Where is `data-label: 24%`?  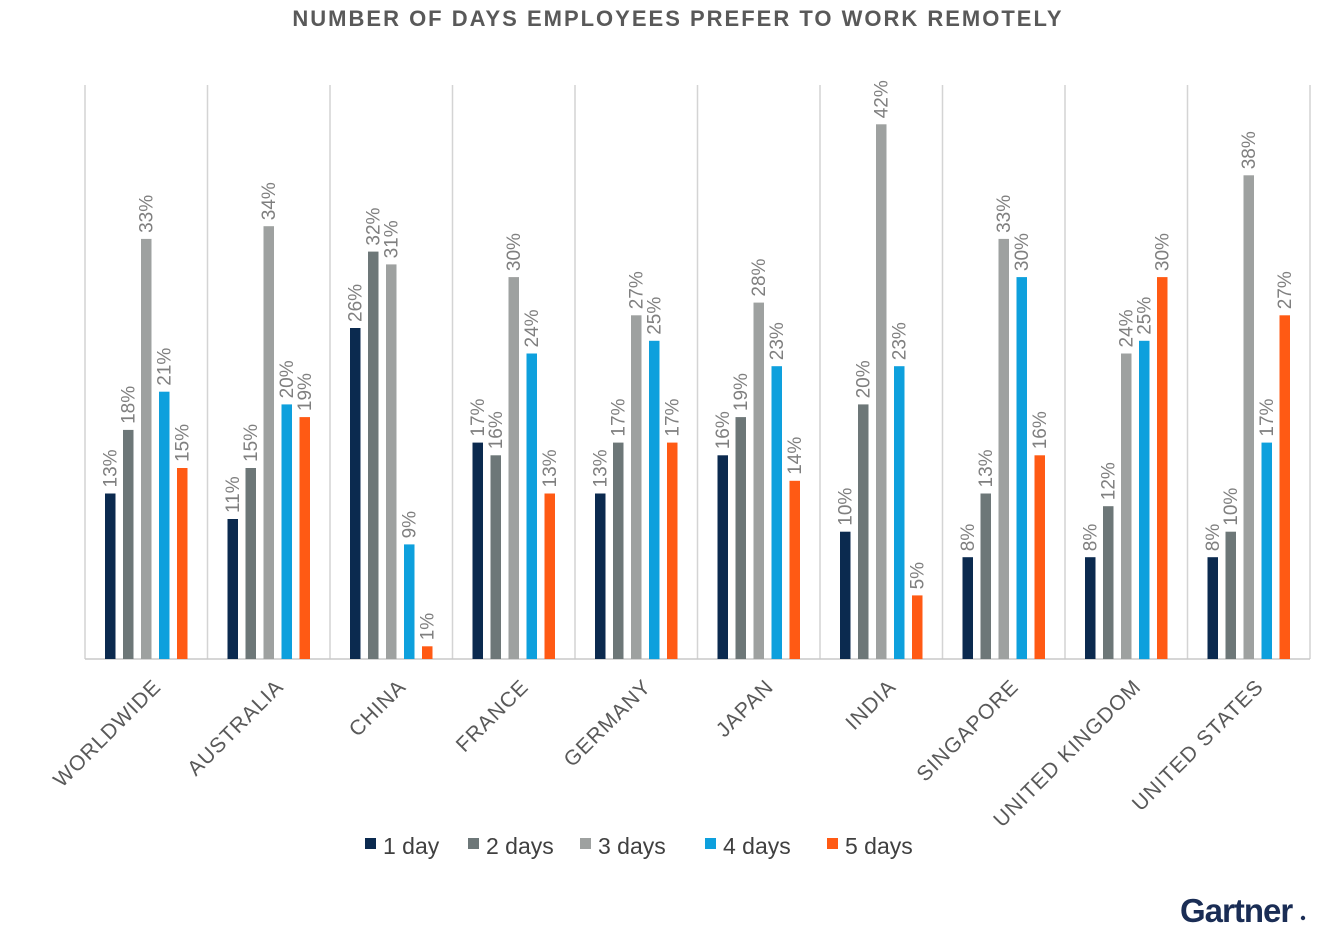 data-label: 24% is located at coordinates (532, 328).